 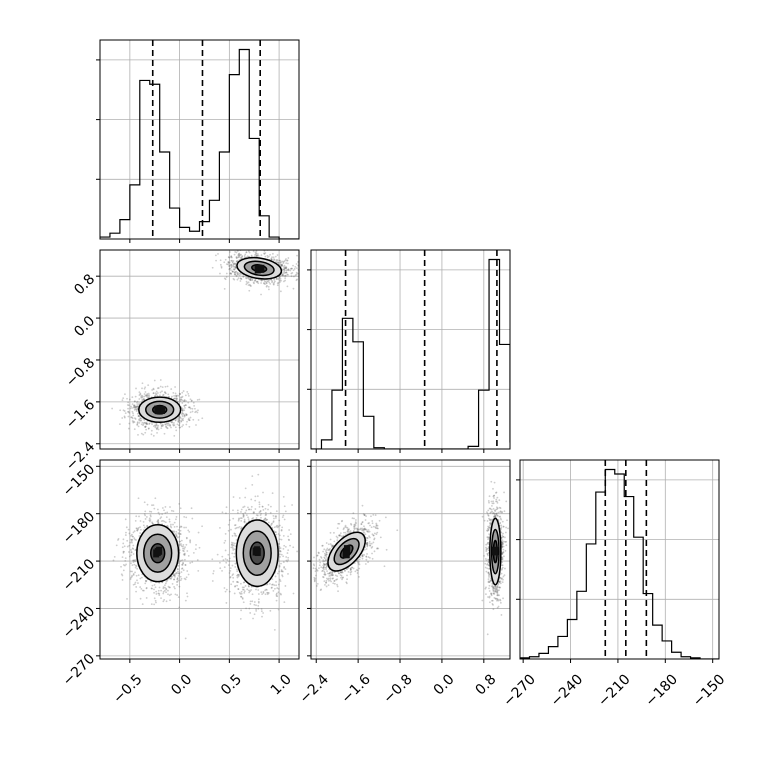 What do you see at coordinates (160, 409) in the screenshot?
I see `contour-line` at bounding box center [160, 409].